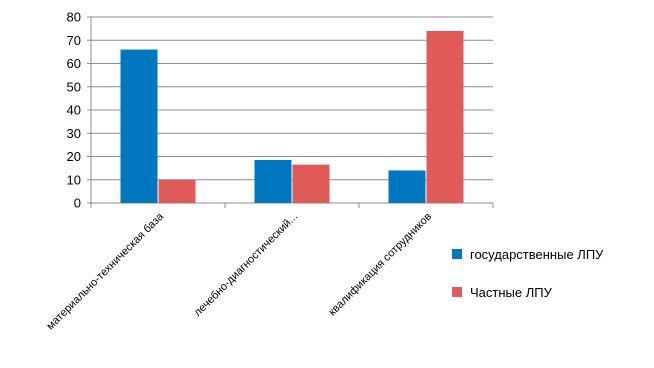 The image size is (654, 368). What do you see at coordinates (74, 179) in the screenshot?
I see `y-tick-label: 10` at bounding box center [74, 179].